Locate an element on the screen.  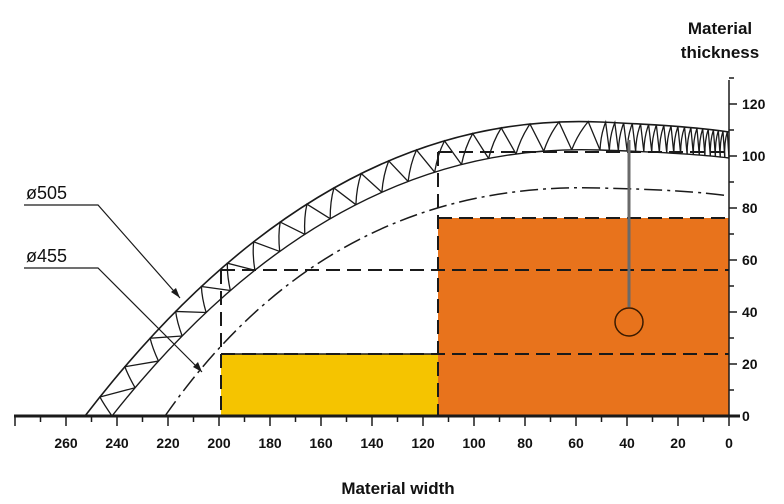
y-tick-label: 120 is located at coordinates (754, 104).